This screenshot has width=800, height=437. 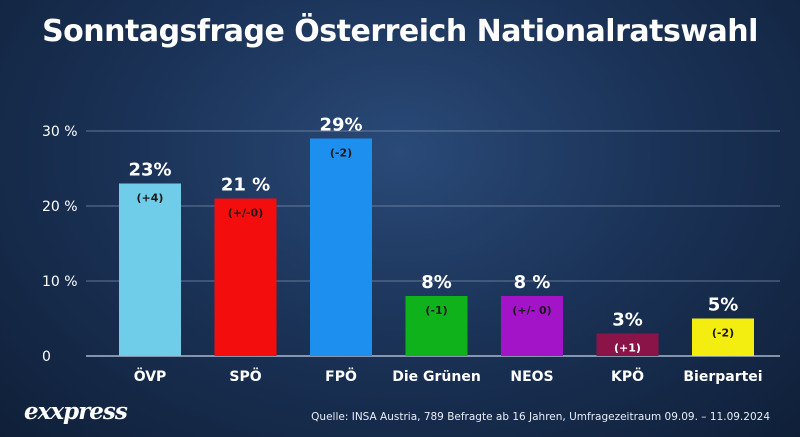 I want to click on change-label: (-1), so click(x=436, y=310).